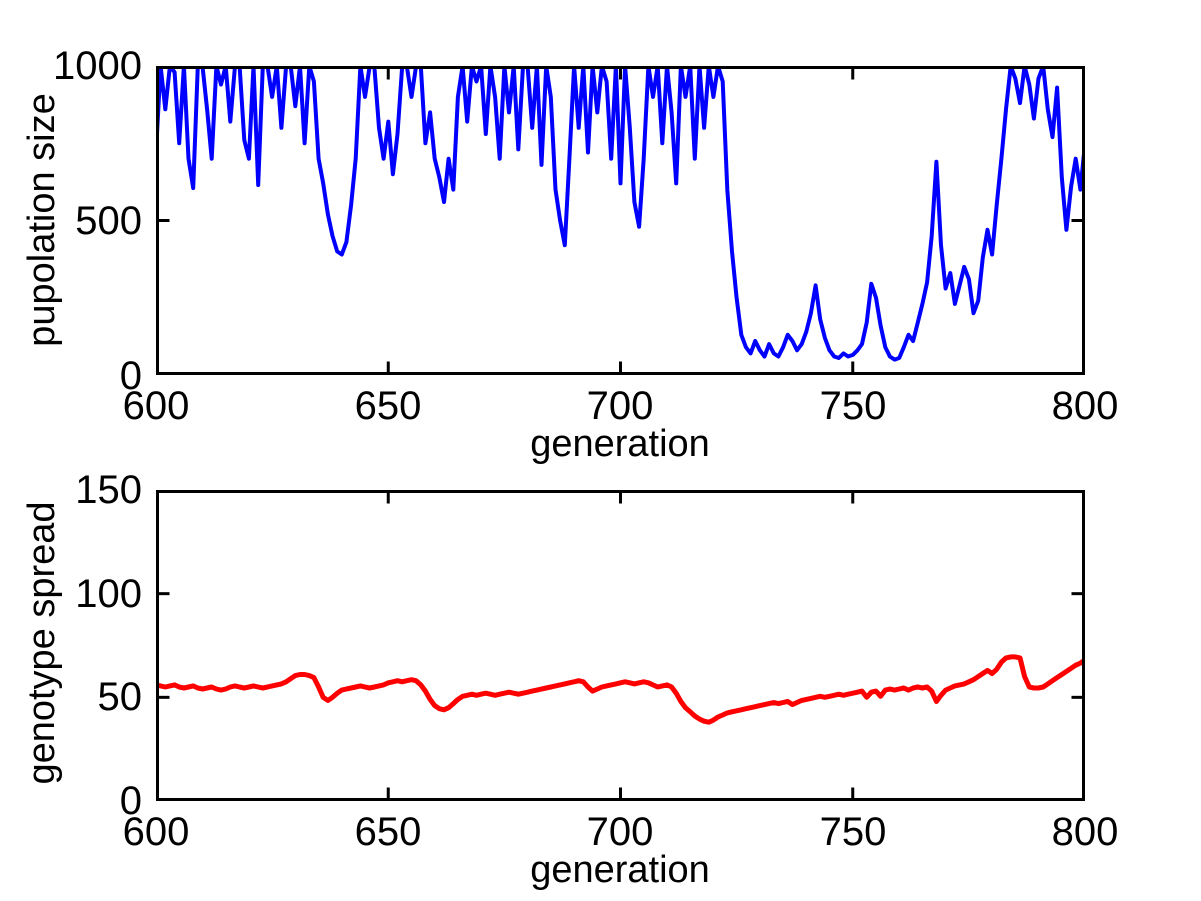 The image size is (1201, 901). What do you see at coordinates (120, 697) in the screenshot?
I see `ytick-label: 50` at bounding box center [120, 697].